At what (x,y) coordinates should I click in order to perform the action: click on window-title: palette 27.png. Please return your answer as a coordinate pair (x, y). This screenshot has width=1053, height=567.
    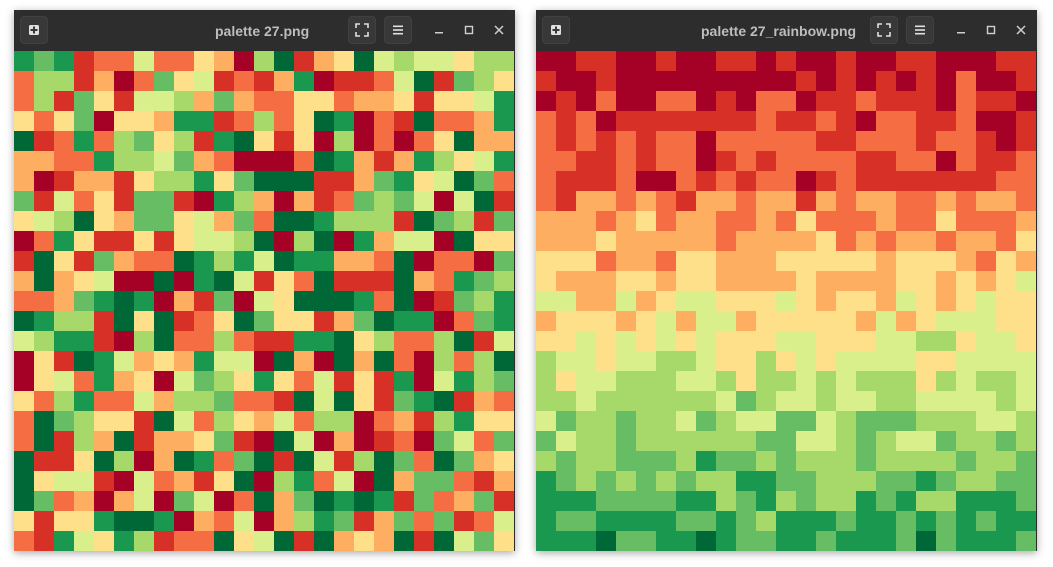
    Looking at the image, I should click on (262, 31).